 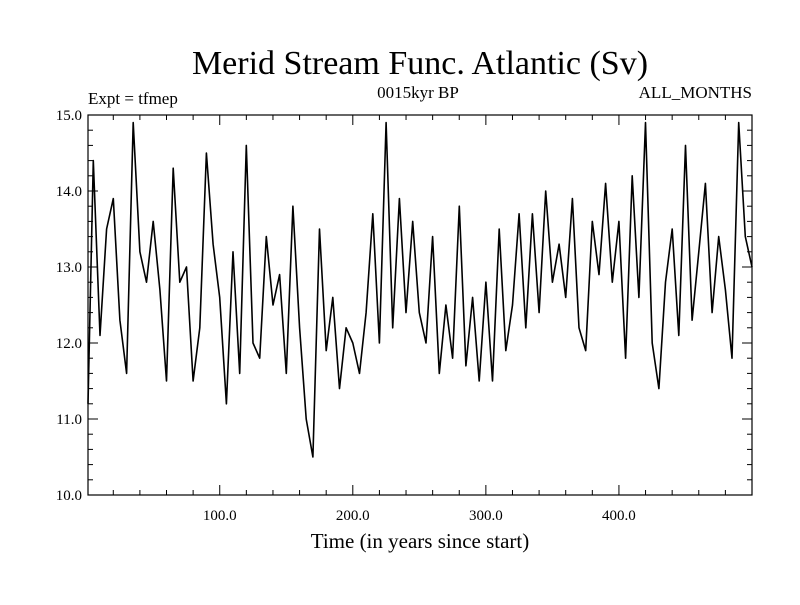 I want to click on y-tick-label: 14.0, so click(x=69, y=192).